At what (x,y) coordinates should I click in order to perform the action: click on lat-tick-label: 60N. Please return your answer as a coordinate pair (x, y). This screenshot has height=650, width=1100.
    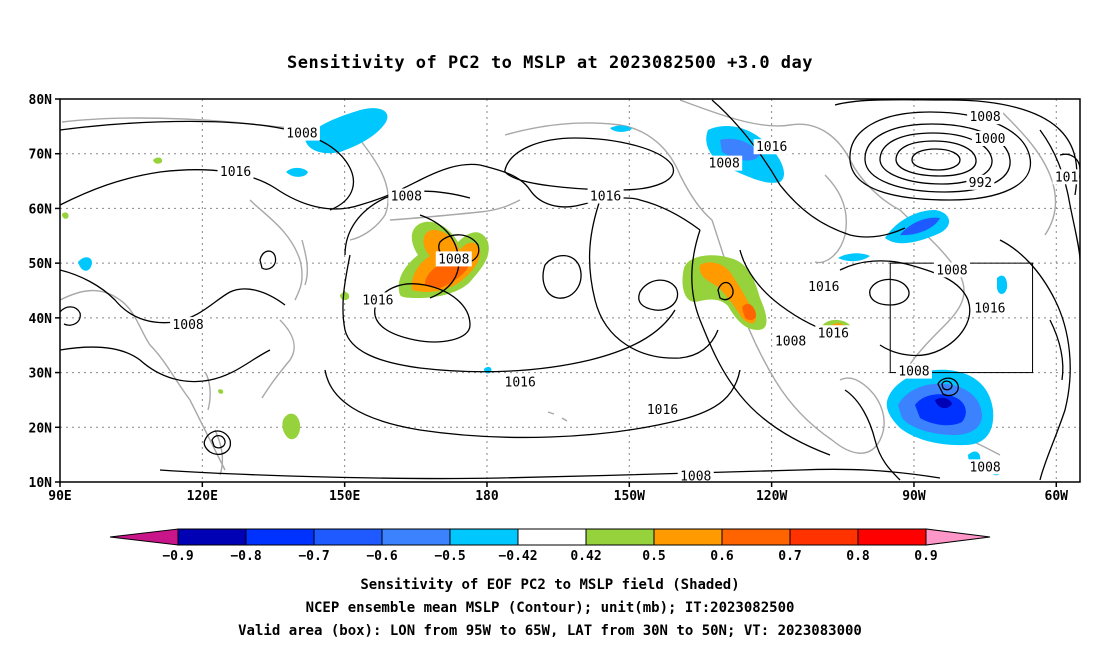
    Looking at the image, I should click on (41, 209).